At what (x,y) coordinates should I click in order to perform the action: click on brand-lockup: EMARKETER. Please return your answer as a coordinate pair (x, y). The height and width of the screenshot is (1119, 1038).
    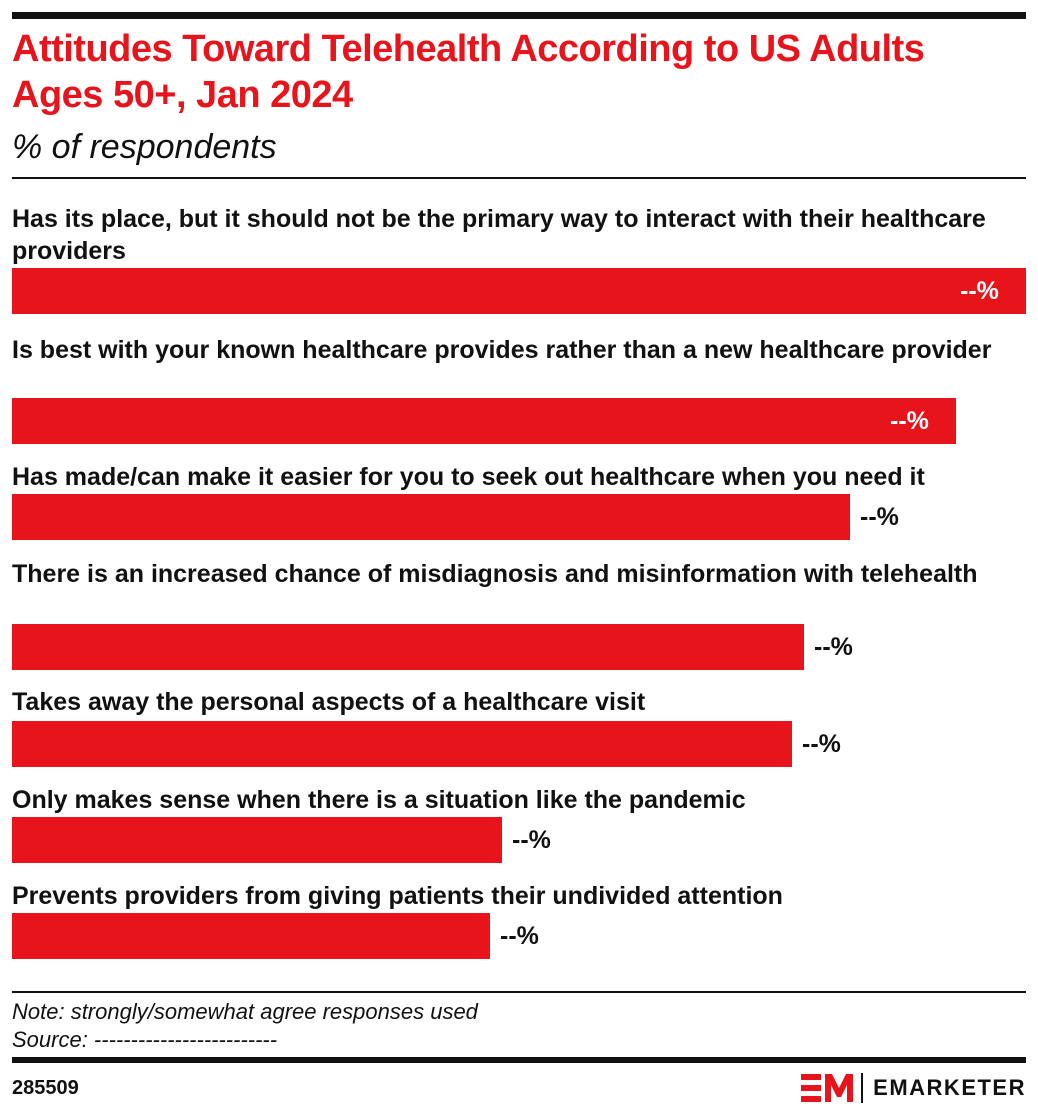
    Looking at the image, I should click on (913, 1088).